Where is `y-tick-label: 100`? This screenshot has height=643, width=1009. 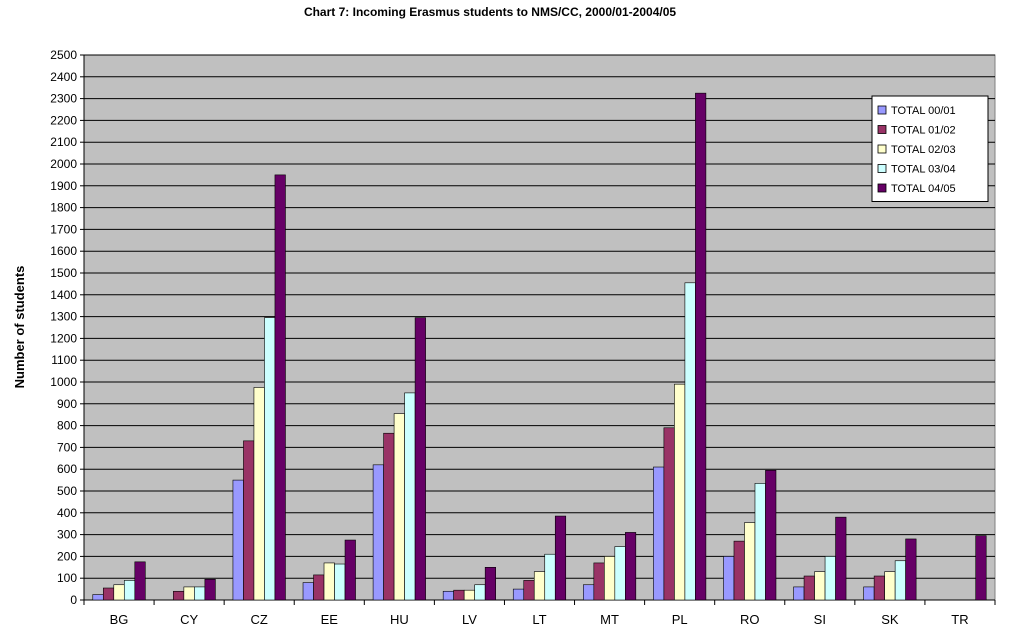
y-tick-label: 100 is located at coordinates (67, 578).